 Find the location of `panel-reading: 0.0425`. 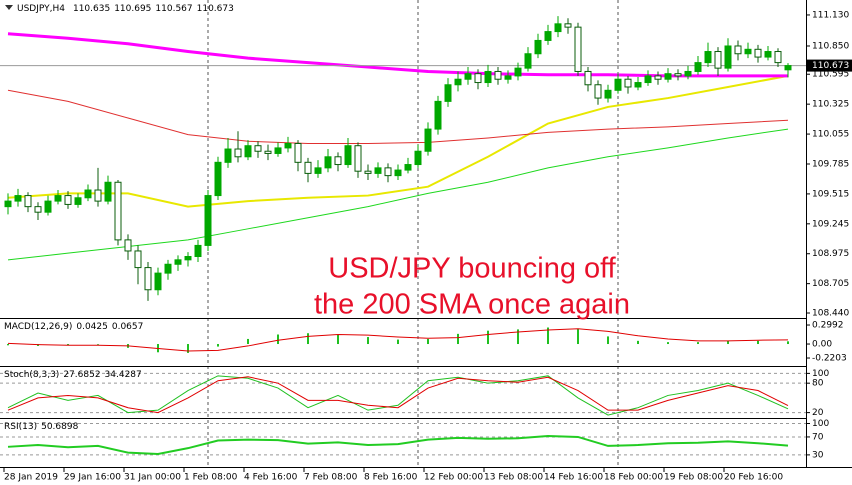

panel-reading: 0.0425 is located at coordinates (92, 327).